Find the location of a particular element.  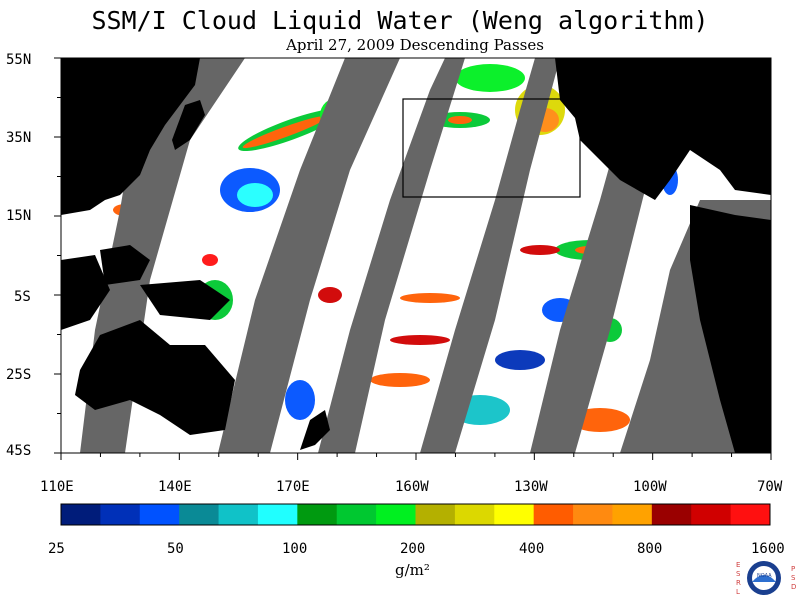

logo-letter-left-3: R is located at coordinates (738, 583).